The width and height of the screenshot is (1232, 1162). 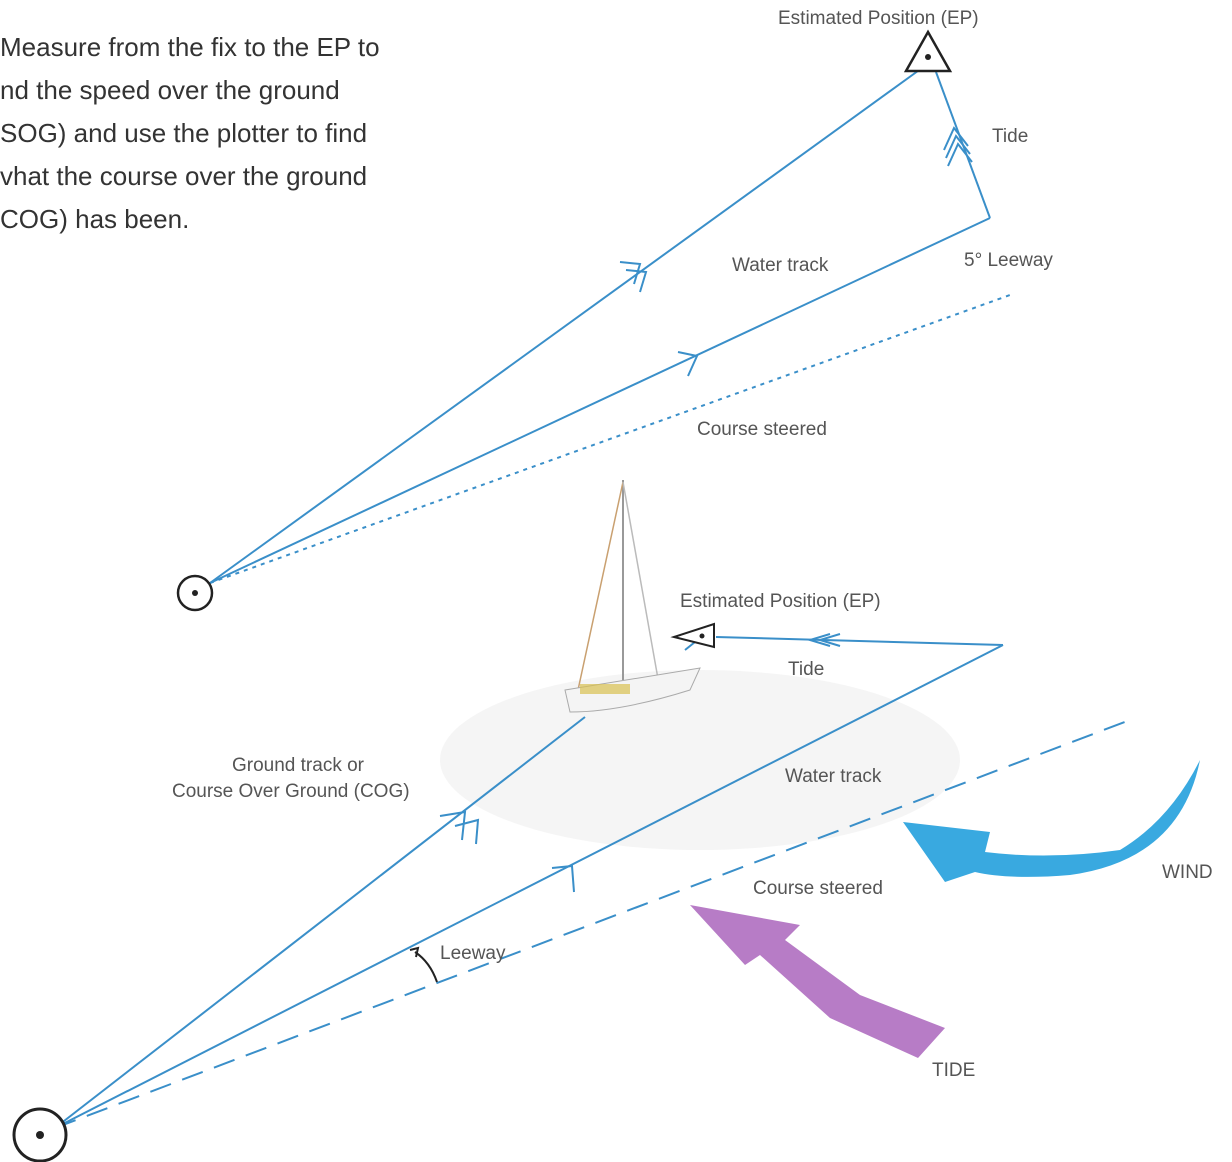 I want to click on tide-big-arrow, so click(x=817, y=981).